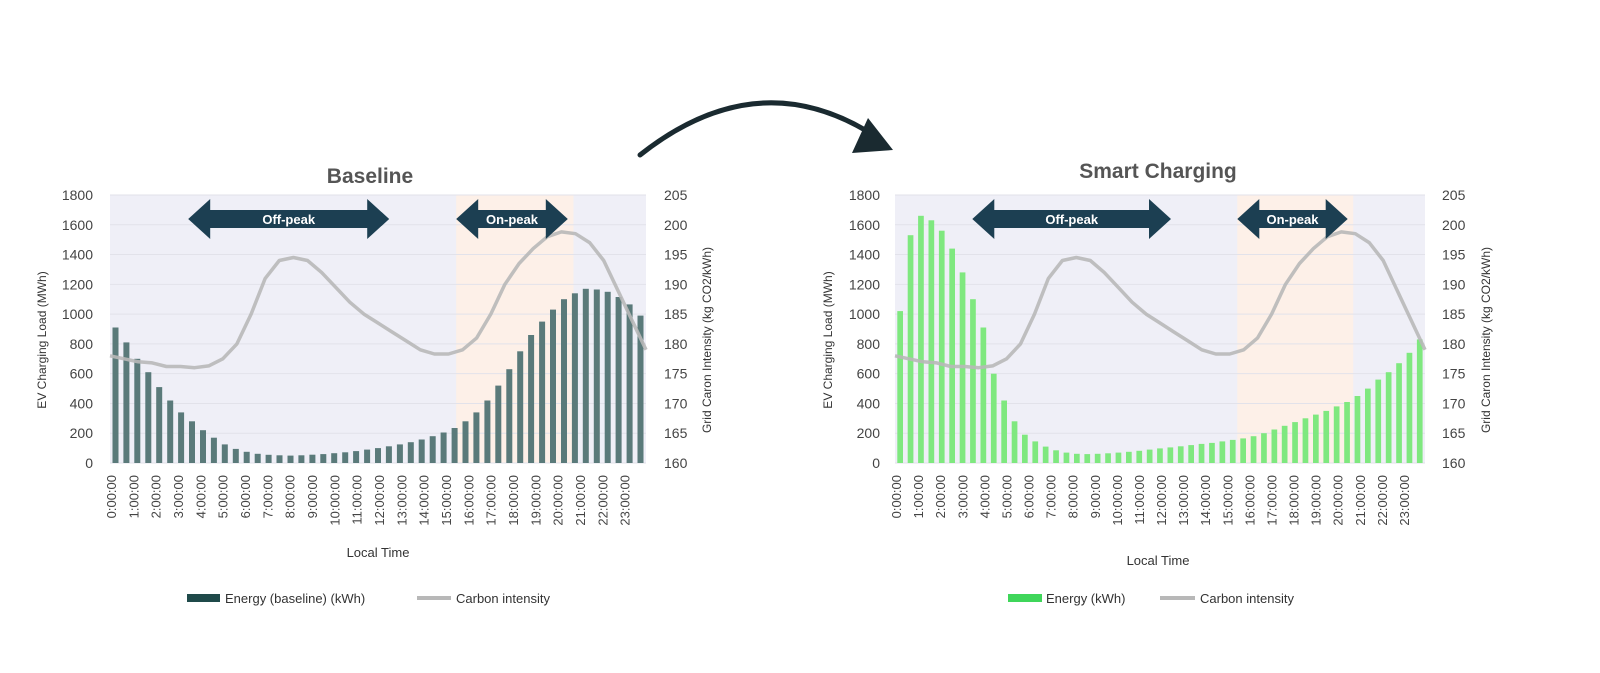  What do you see at coordinates (940, 496) in the screenshot?
I see `x-tick-label: 2:00:00` at bounding box center [940, 496].